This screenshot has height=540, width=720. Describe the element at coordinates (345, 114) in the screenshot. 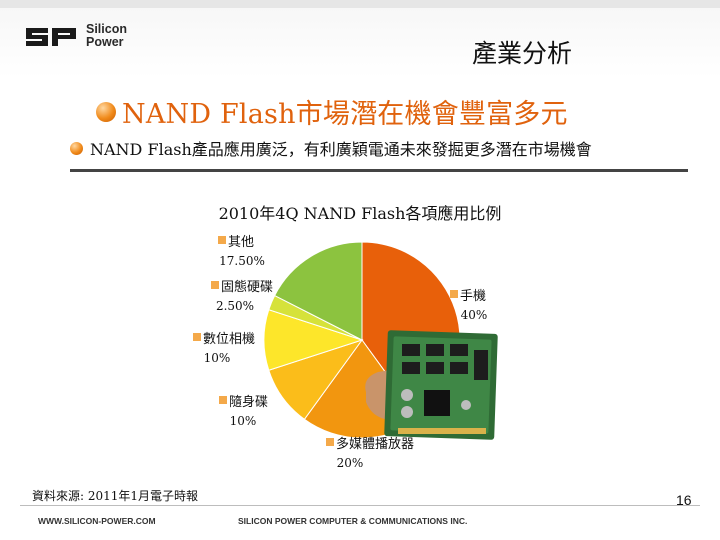

I see `headline: NAND Flash市場潛在機會豐富多元` at that location.